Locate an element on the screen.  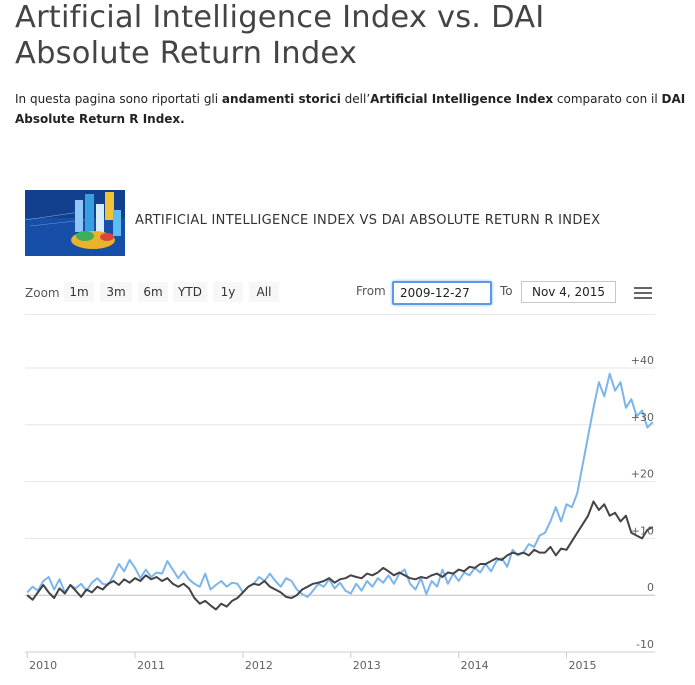
y-tick-label: +40 is located at coordinates (642, 360).